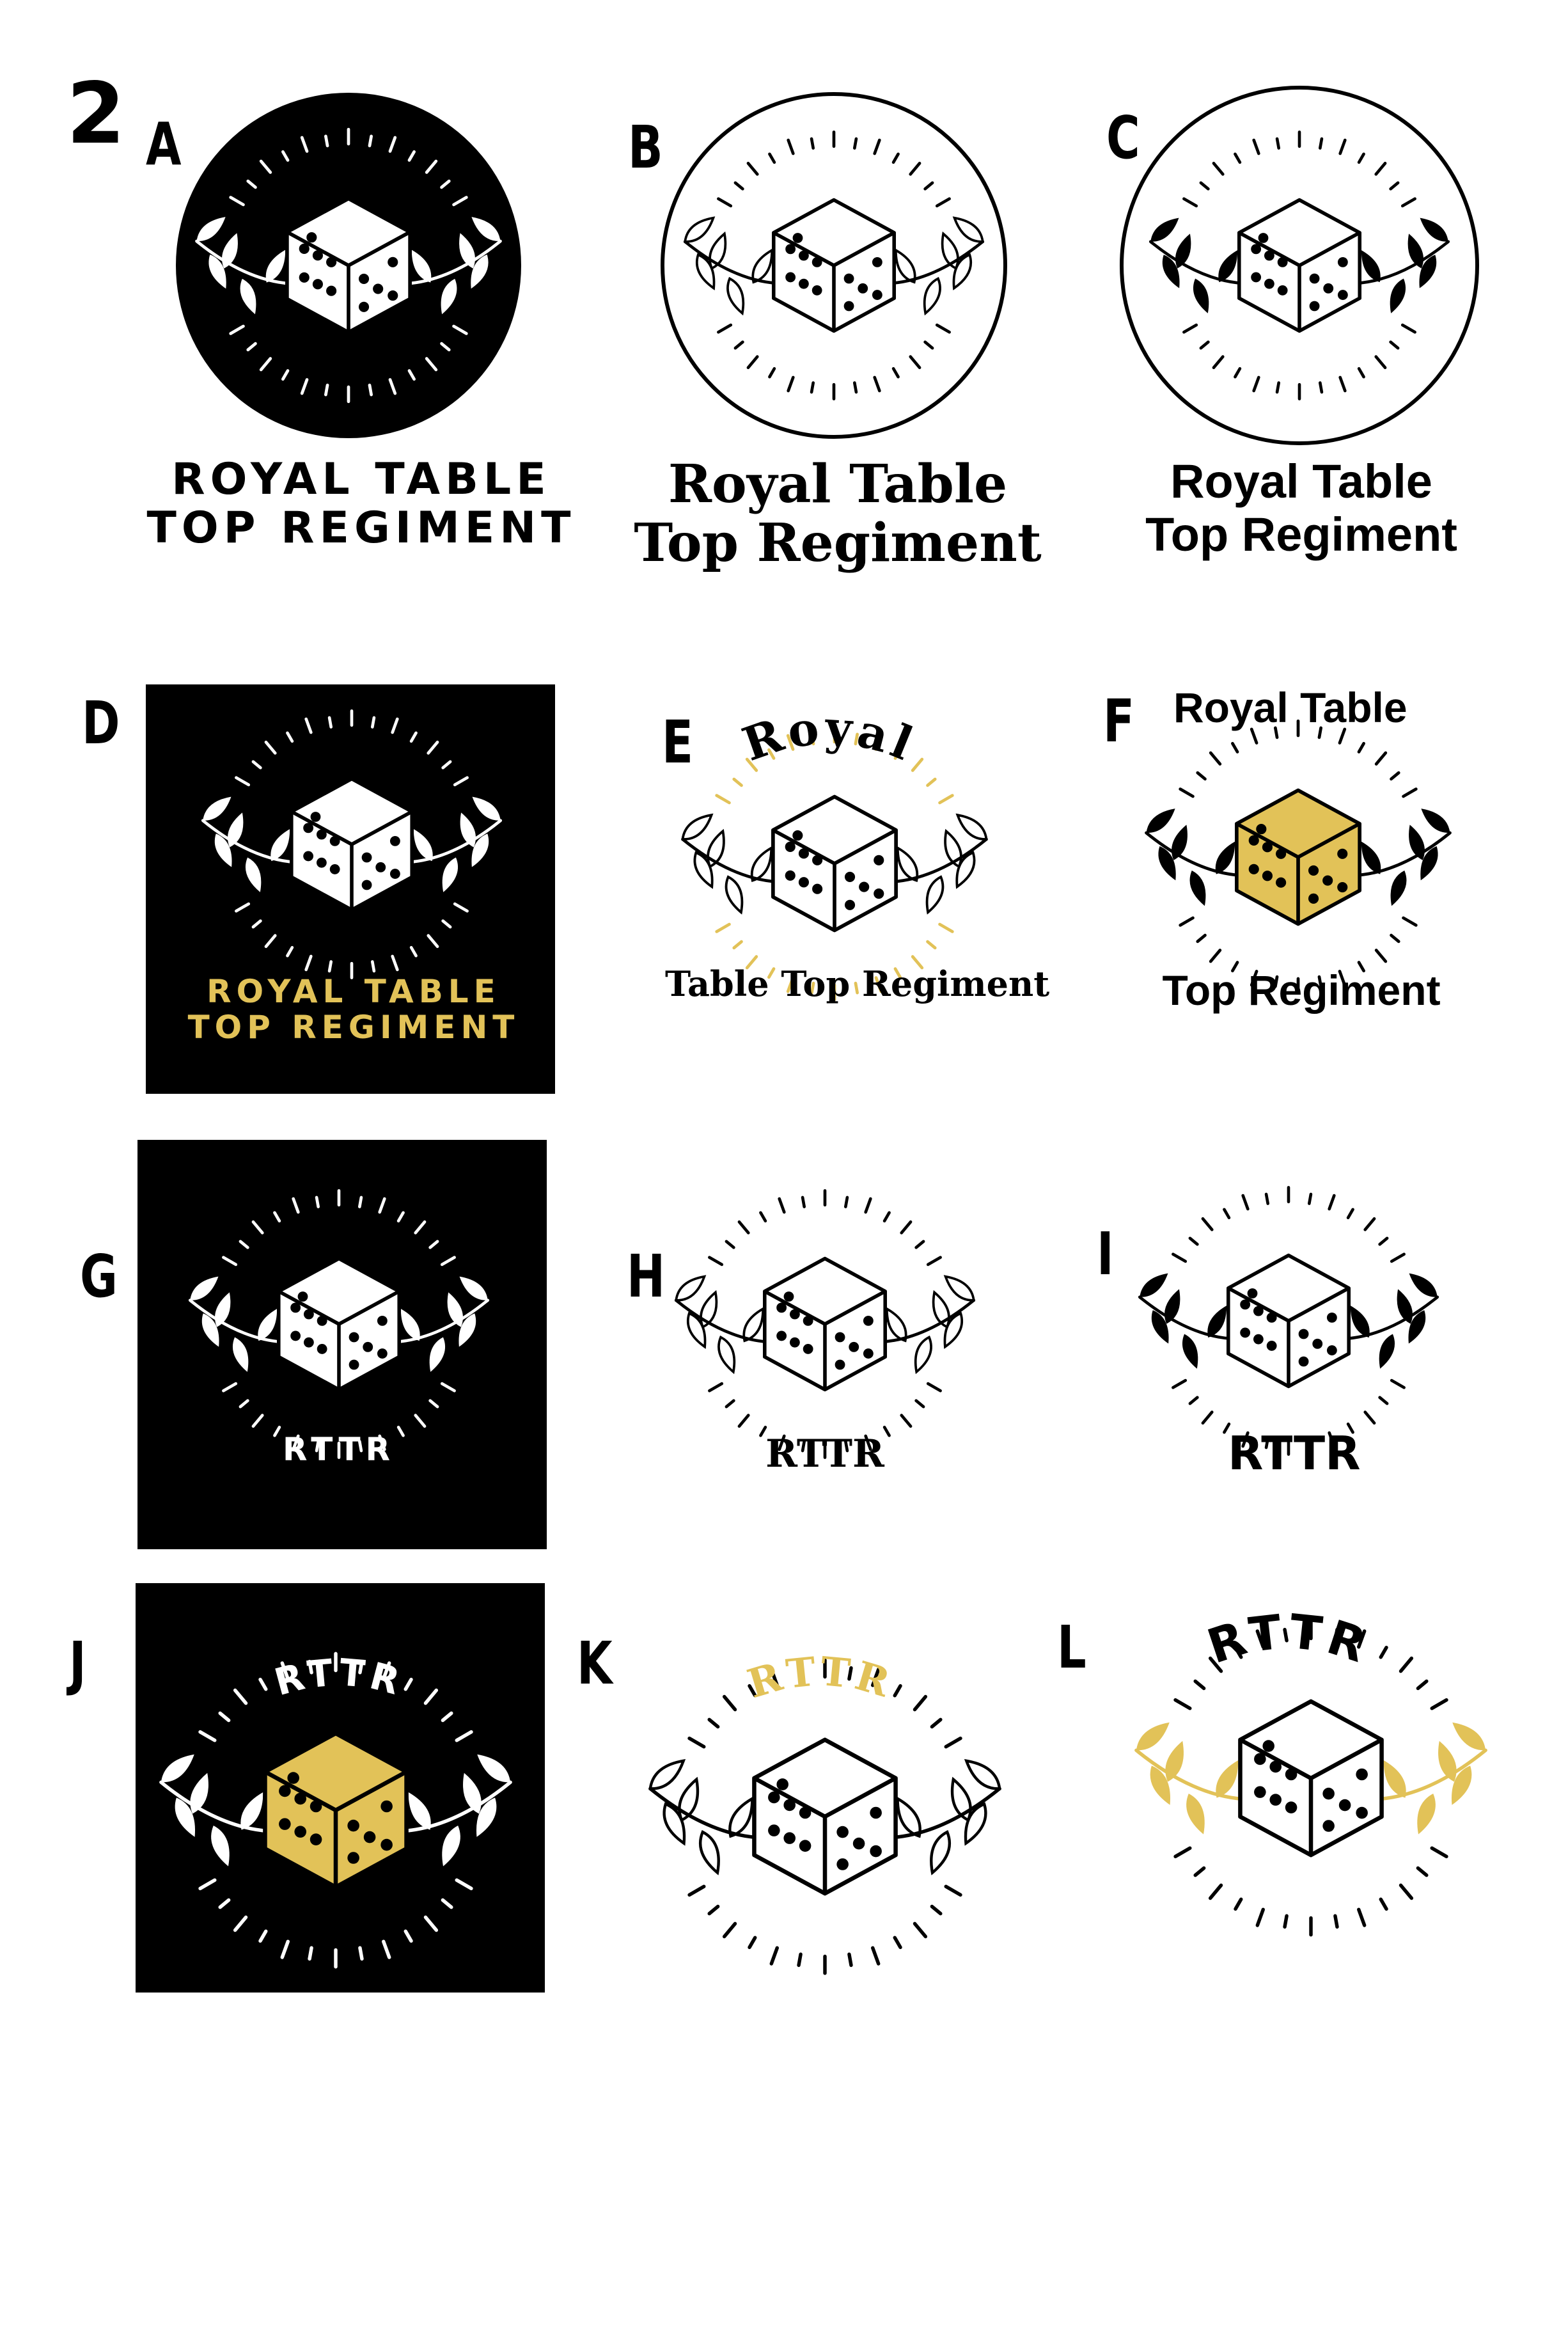 The height and width of the screenshot is (2352, 1568). Describe the element at coordinates (1288, 1321) in the screenshot. I see `die-icon` at that location.